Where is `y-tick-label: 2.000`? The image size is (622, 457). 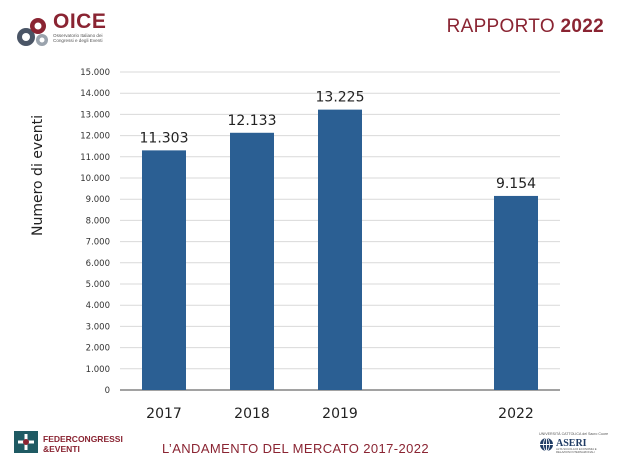
y-tick-label: 2.000 is located at coordinates (98, 349).